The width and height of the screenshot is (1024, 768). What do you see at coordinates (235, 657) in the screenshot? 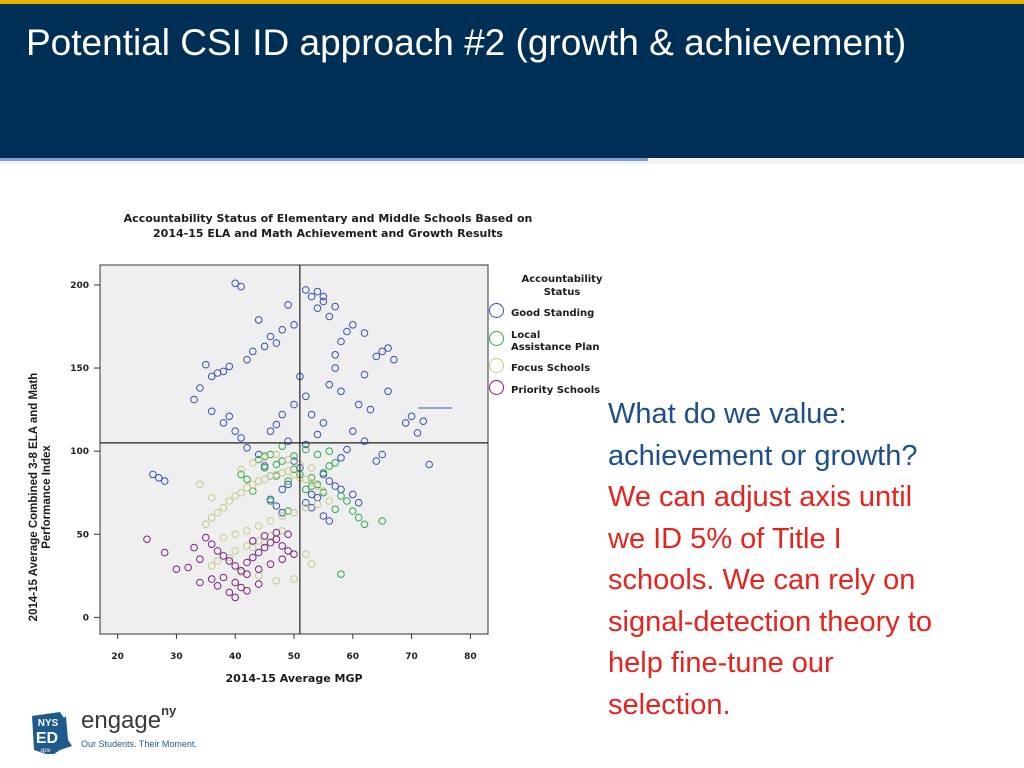
I see `x-tick-label: 40` at bounding box center [235, 657].